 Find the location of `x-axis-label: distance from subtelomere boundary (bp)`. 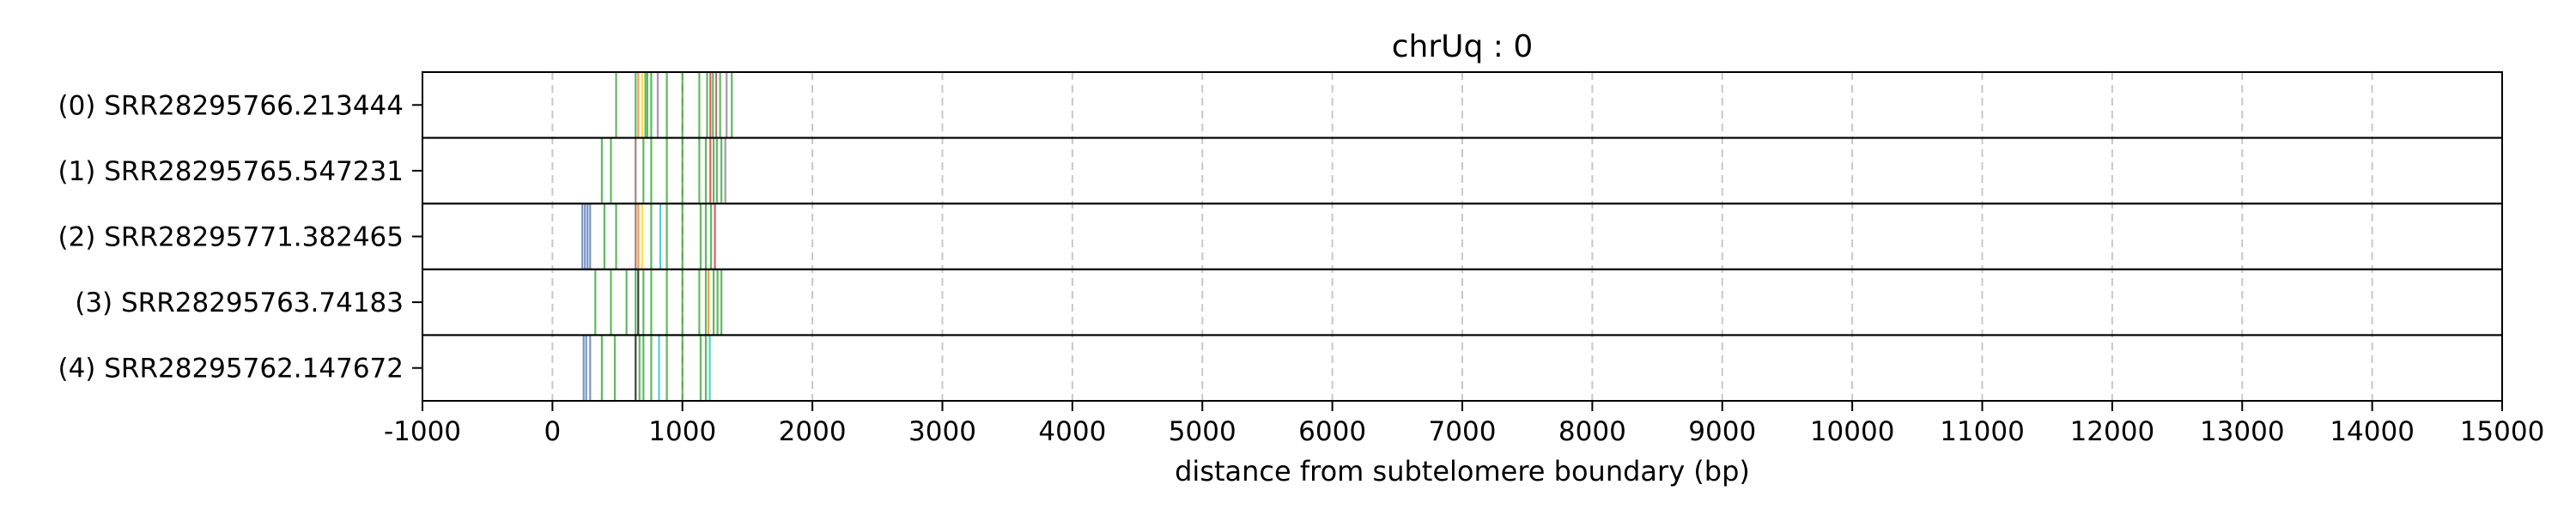

x-axis-label: distance from subtelomere boundary (bp) is located at coordinates (1462, 471).